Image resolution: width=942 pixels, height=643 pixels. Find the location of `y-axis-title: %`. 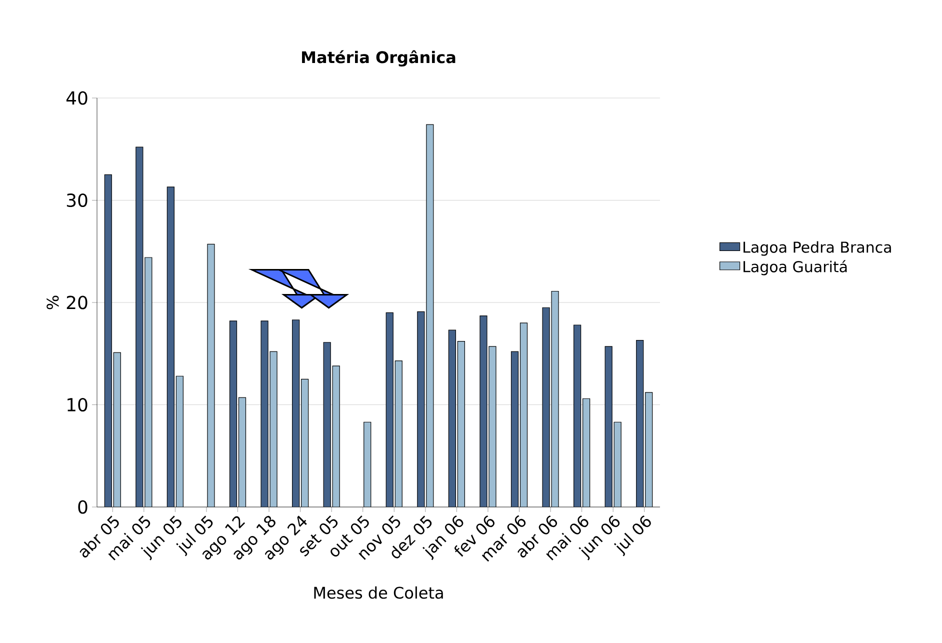

y-axis-title: % is located at coordinates (52, 303).